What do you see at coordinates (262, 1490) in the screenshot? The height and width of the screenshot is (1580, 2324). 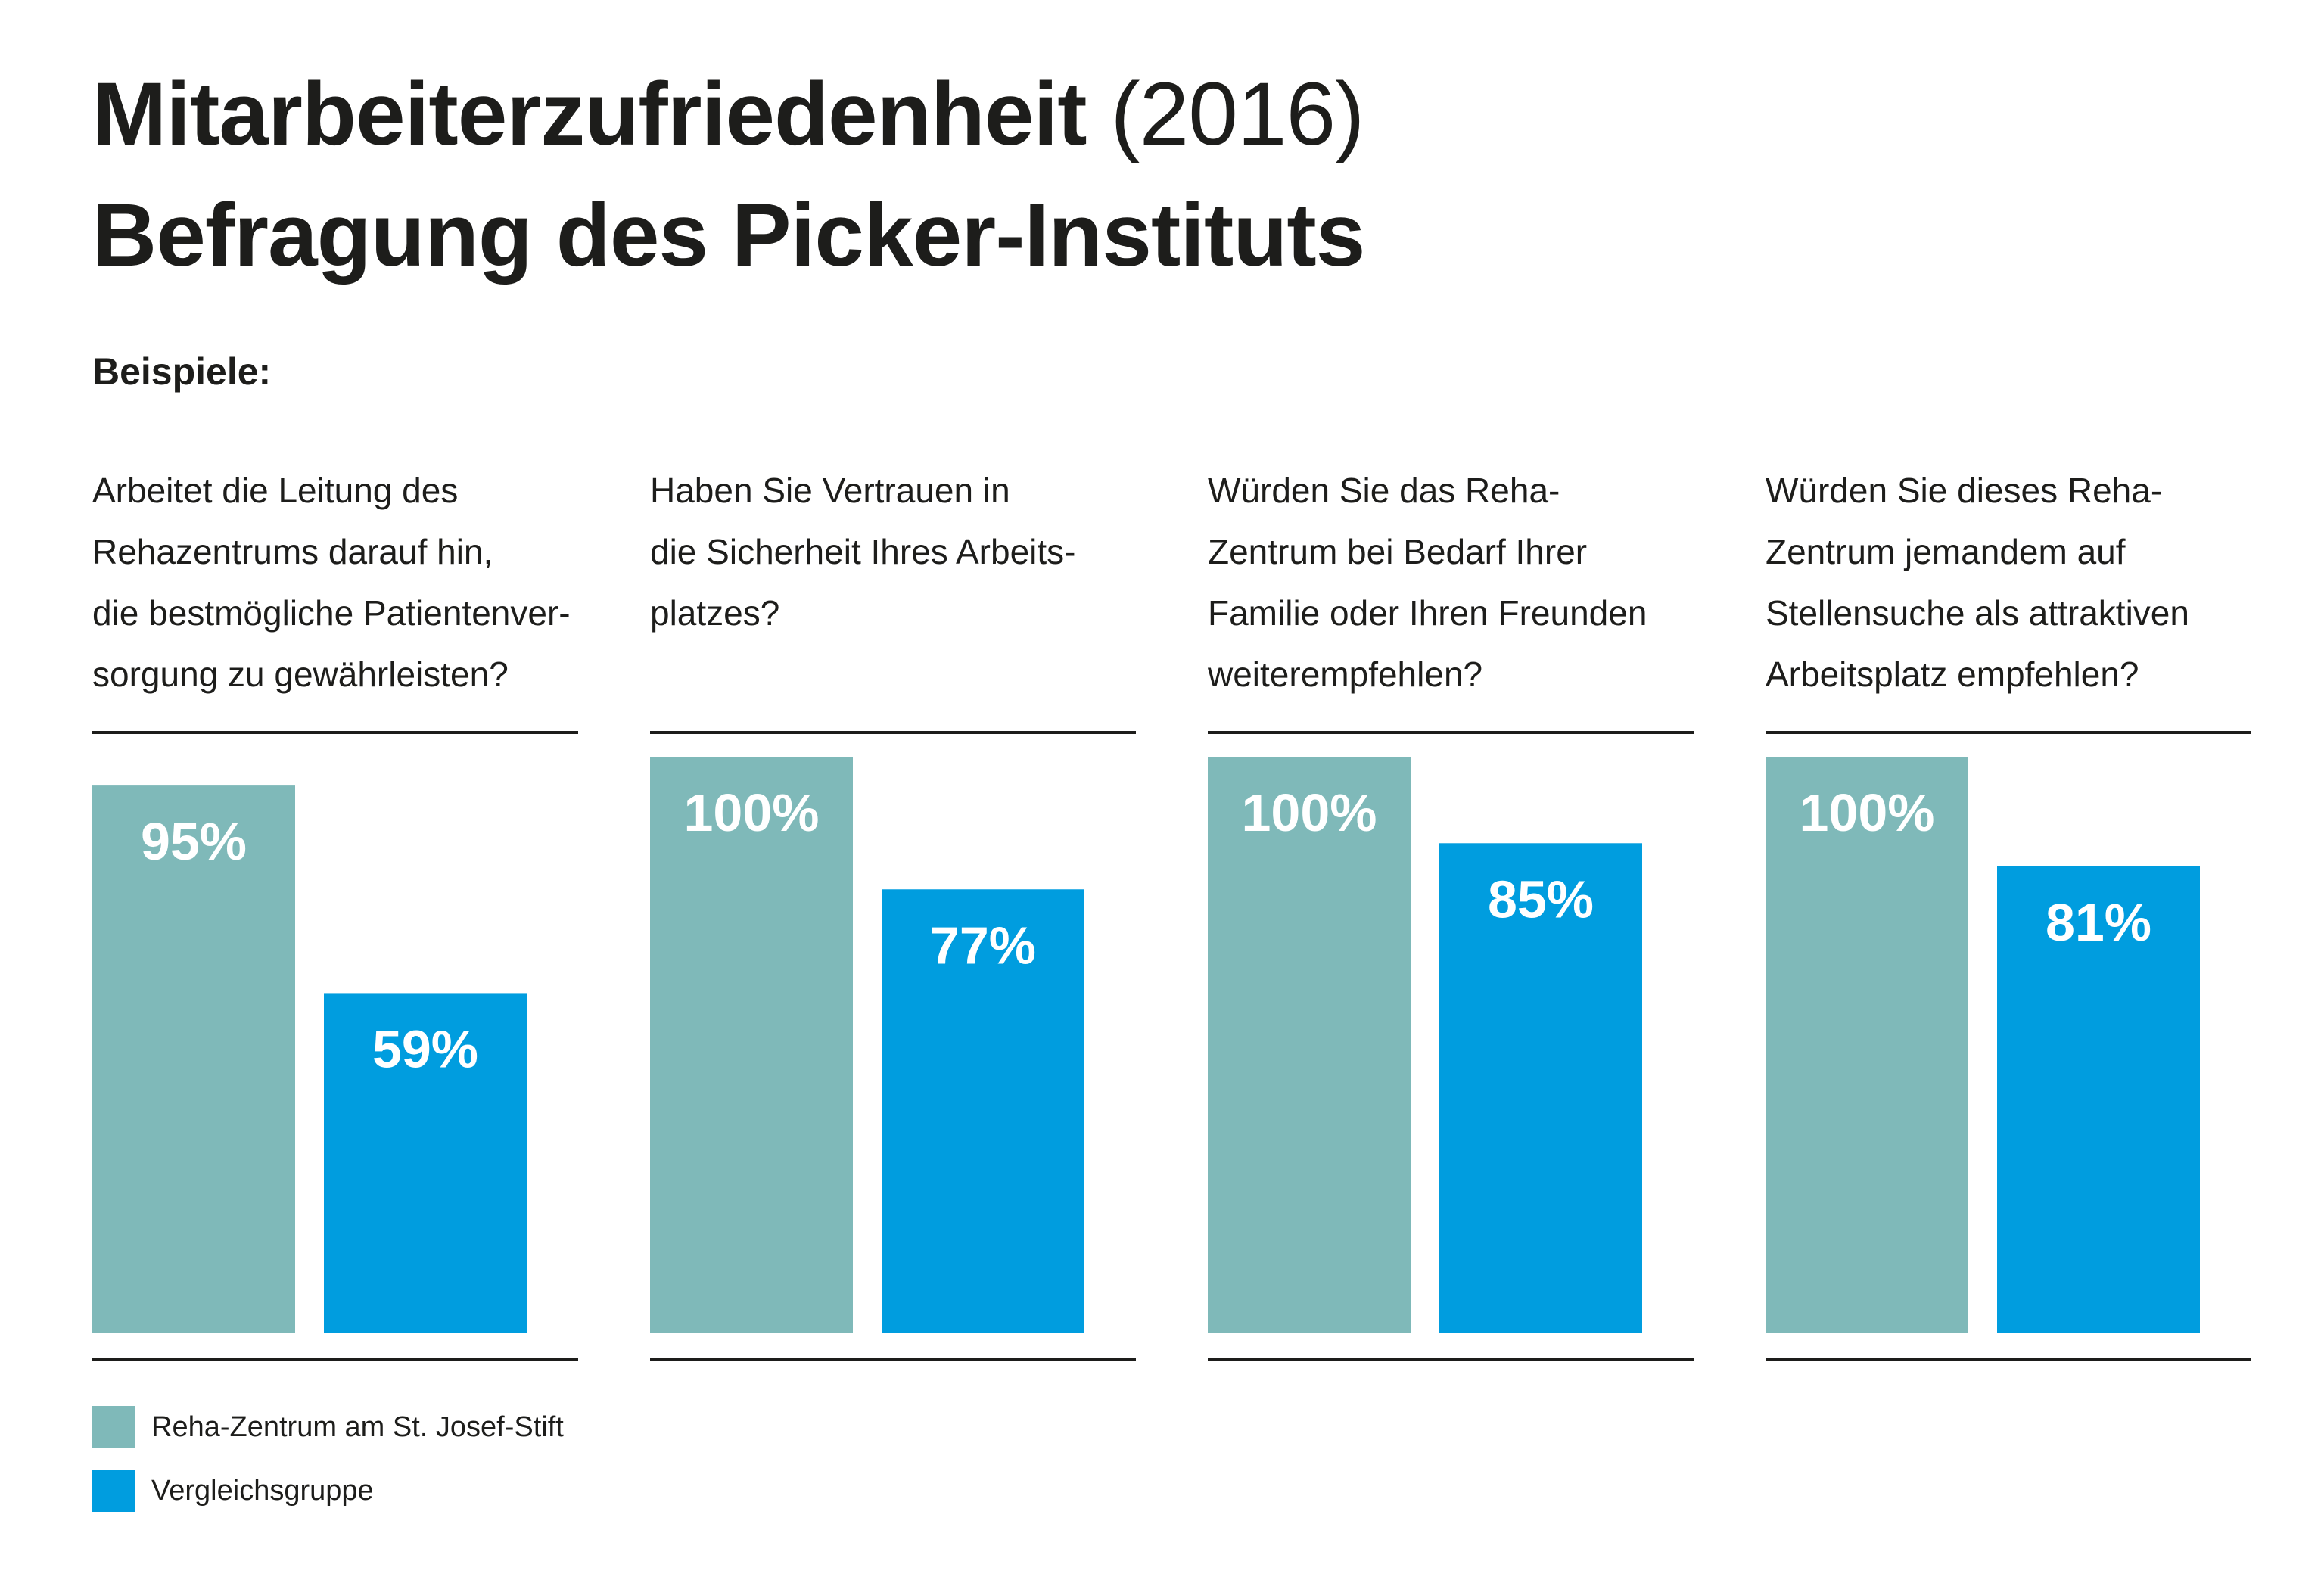 I see `legend-label-vergleichsgruppe: Vergleichsgruppe` at bounding box center [262, 1490].